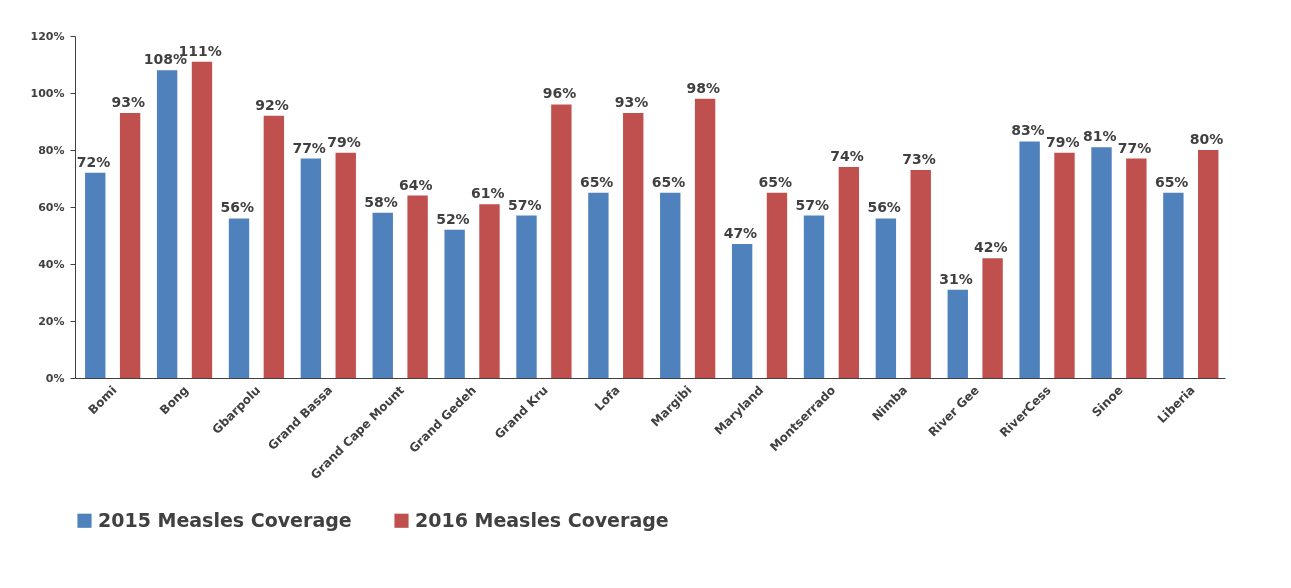  I want to click on y-tick-label: 80%, so click(51, 150).